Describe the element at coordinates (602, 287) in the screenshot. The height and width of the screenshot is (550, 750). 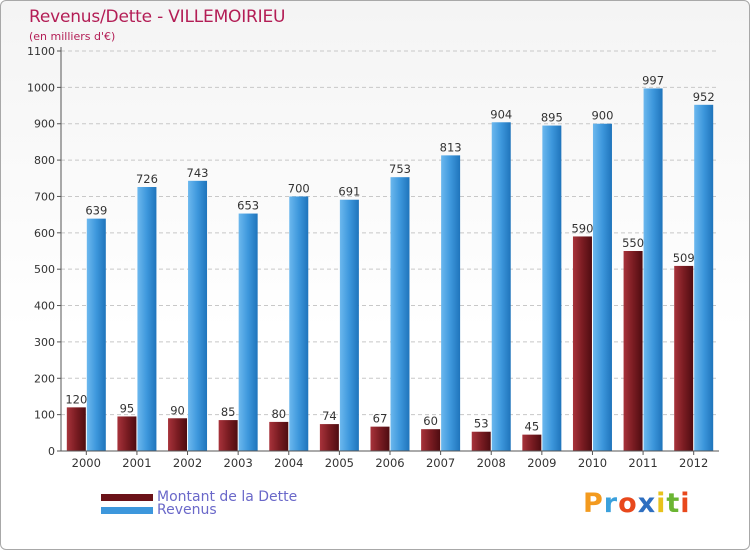
I see `bar-revenue-2010` at that location.